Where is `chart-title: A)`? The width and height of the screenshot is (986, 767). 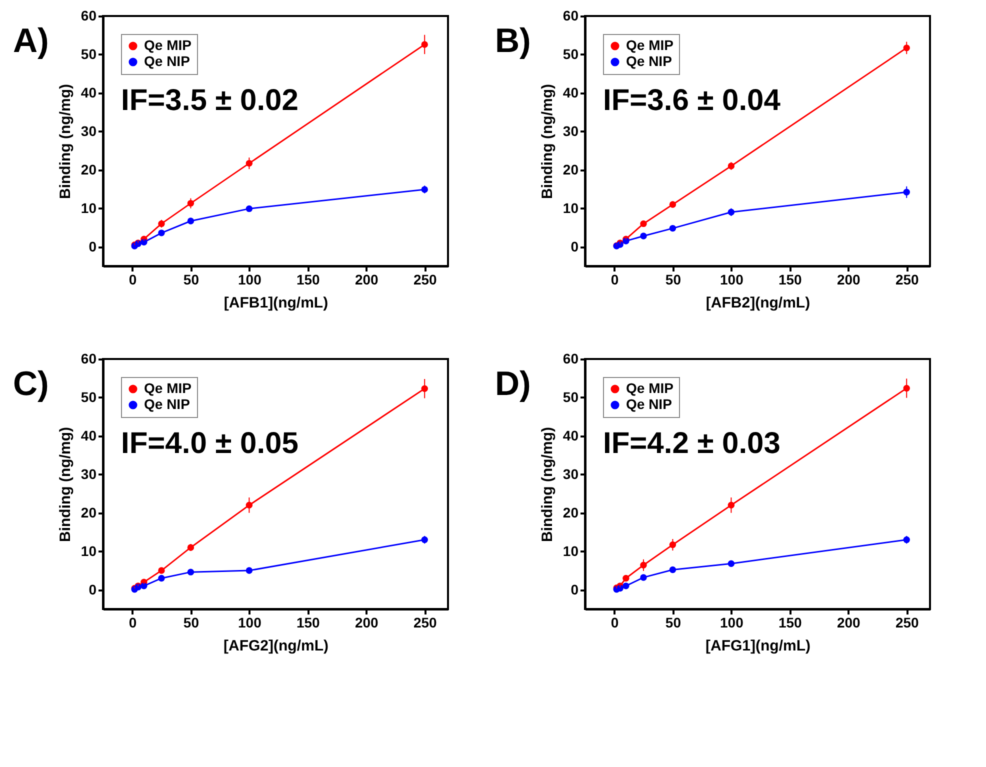 chart-title: A) is located at coordinates (31, 41).